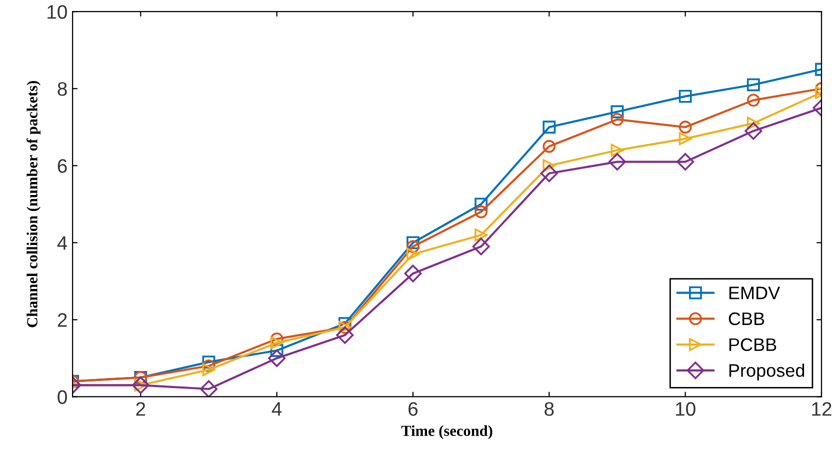 The height and width of the screenshot is (464, 834). Describe the element at coordinates (766, 372) in the screenshot. I see `legend-label: Proposed` at that location.